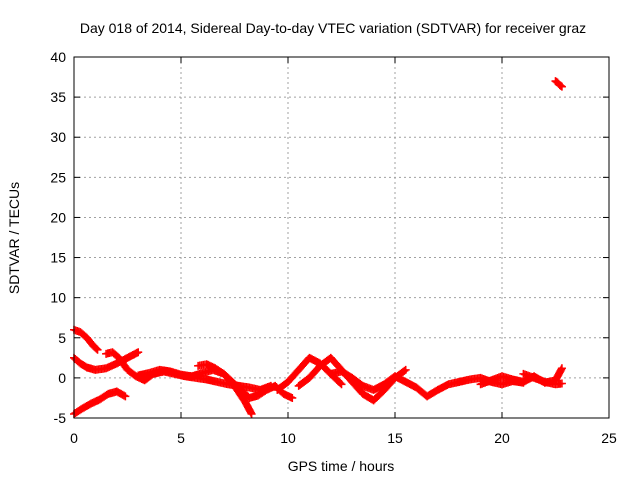 The height and width of the screenshot is (480, 640). Describe the element at coordinates (58, 177) in the screenshot. I see `y-tick-label: 25` at that location.